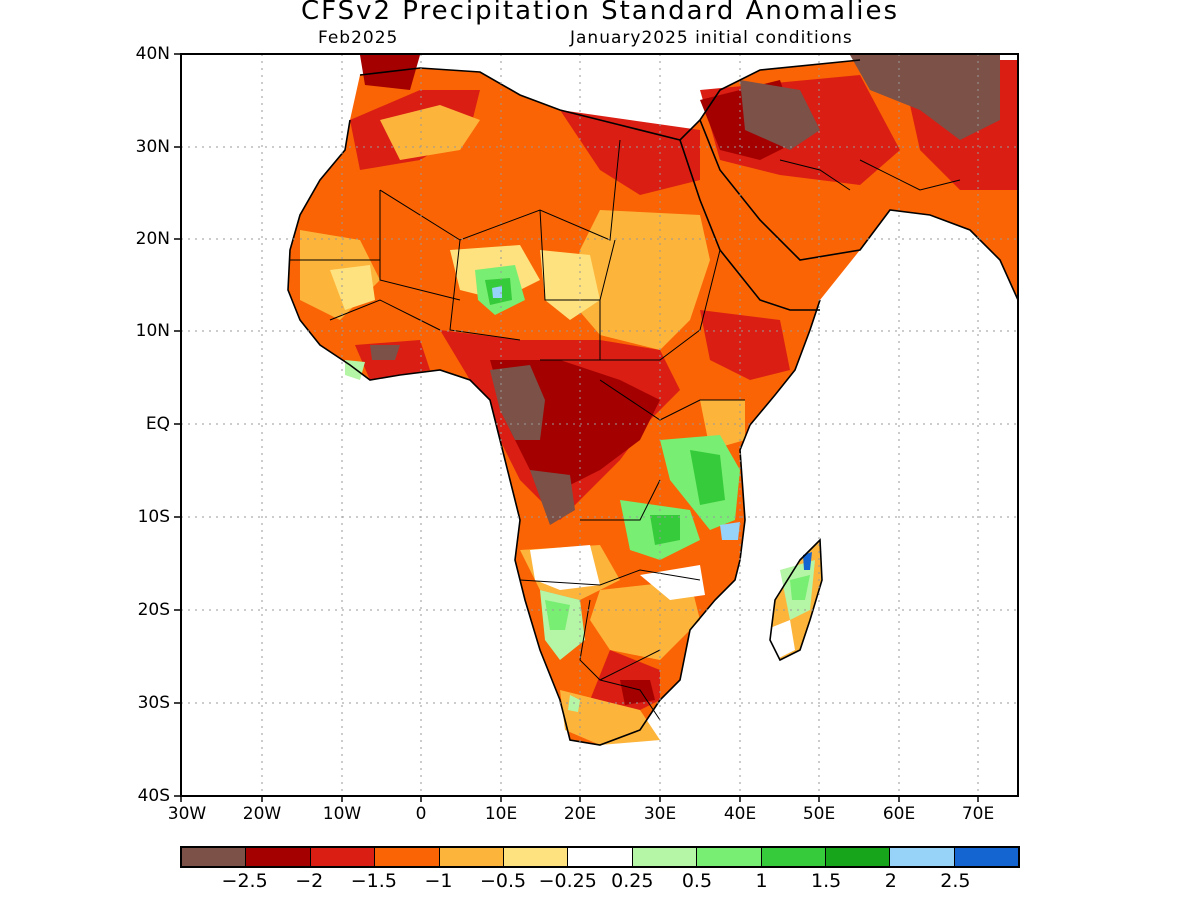  I want to click on lat-label-40s: 40S, so click(153, 796).